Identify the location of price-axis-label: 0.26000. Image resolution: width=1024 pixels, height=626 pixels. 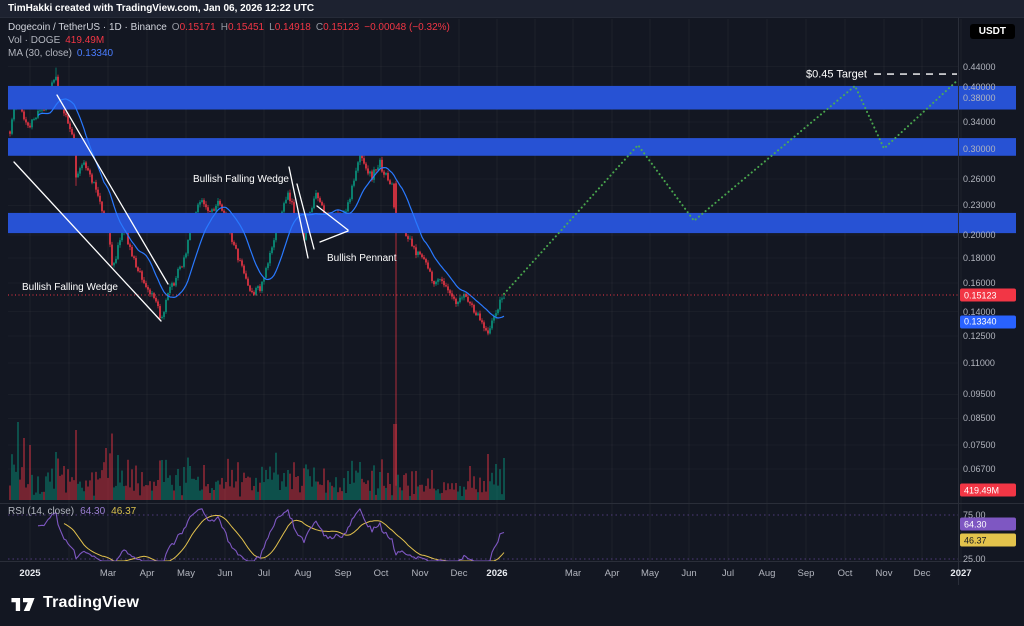
(979, 179).